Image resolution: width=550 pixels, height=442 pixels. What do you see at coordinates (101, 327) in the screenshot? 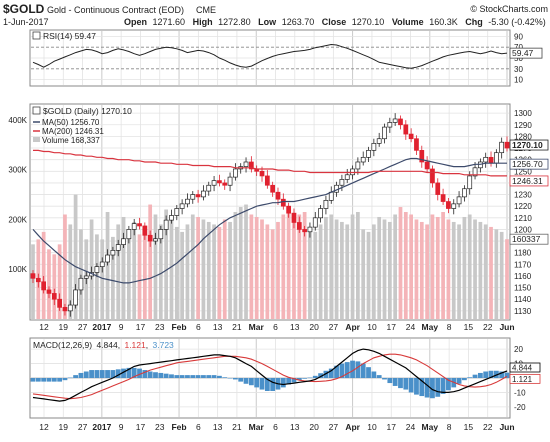
I see `x-tick-label: 2017` at bounding box center [101, 327].